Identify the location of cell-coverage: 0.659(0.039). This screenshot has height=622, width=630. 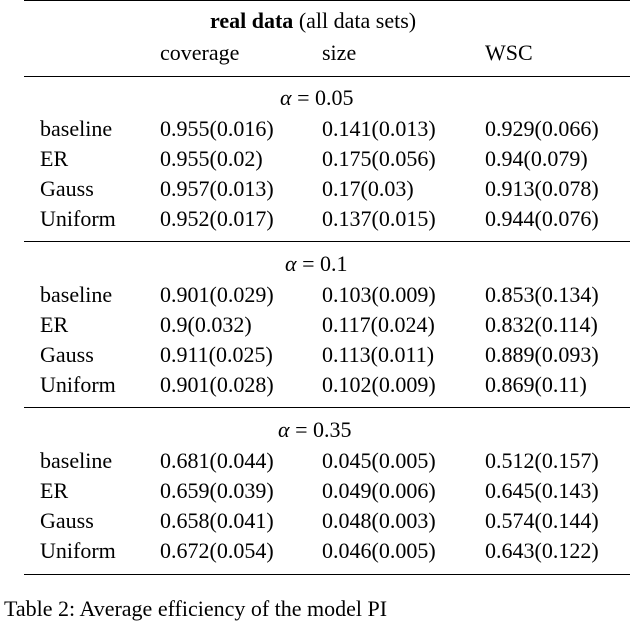
(217, 490).